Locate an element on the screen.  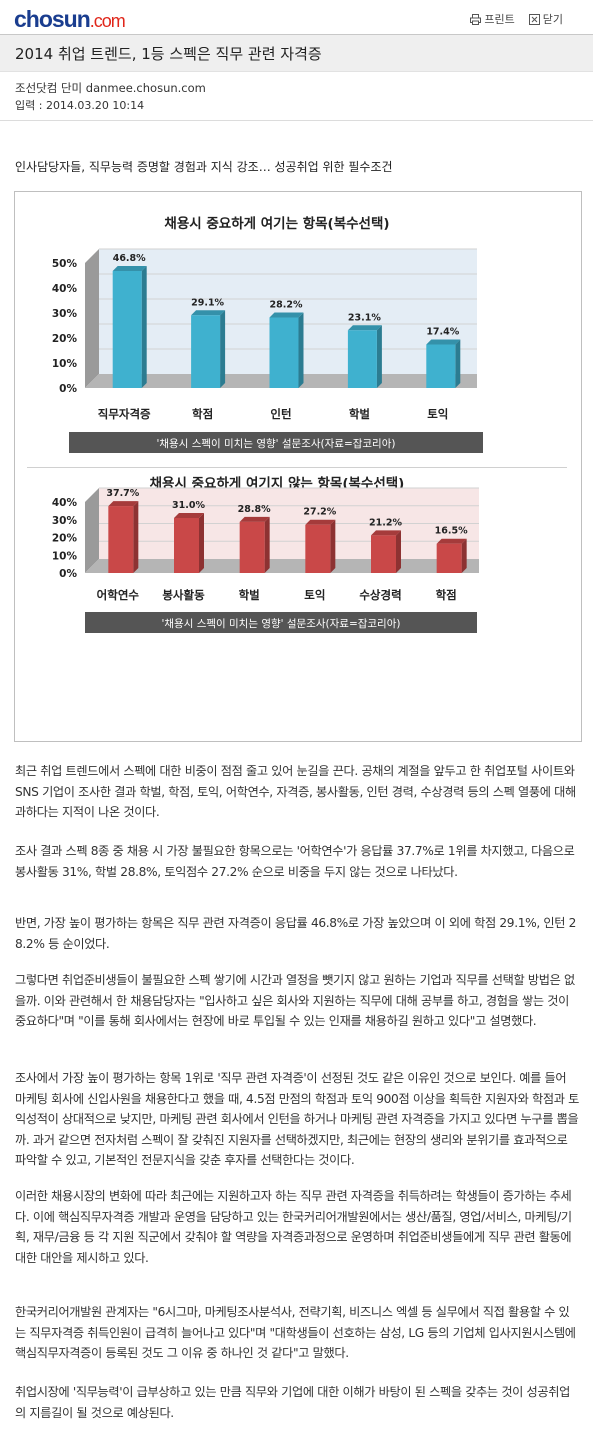
x-tick-label: 토익 is located at coordinates (437, 414).